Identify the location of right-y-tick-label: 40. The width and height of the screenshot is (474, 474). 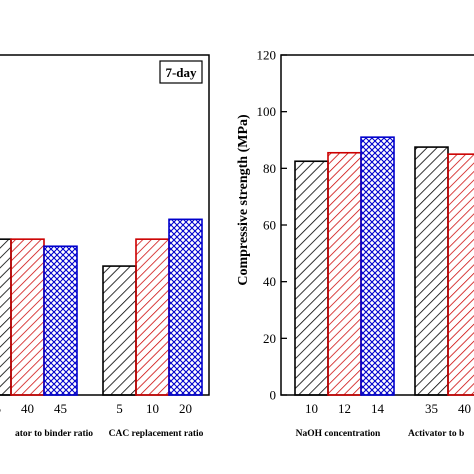
(269, 281).